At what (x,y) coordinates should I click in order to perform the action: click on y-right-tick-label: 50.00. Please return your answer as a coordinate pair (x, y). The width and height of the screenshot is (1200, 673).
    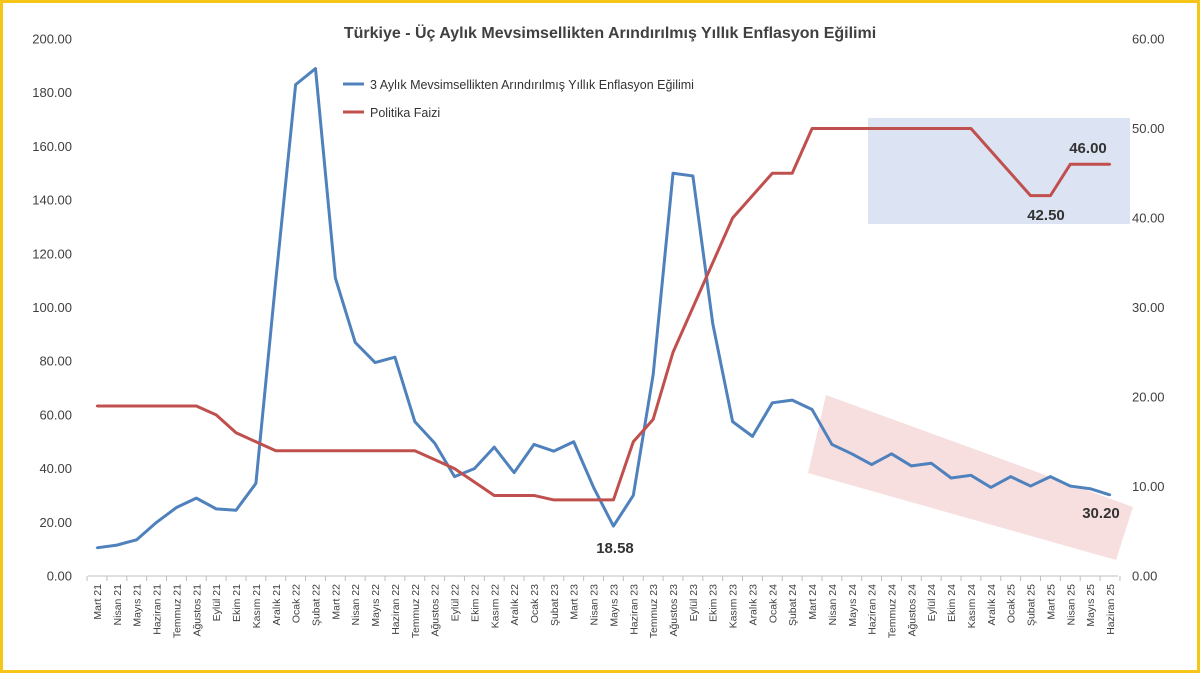
    Looking at the image, I should click on (1148, 128).